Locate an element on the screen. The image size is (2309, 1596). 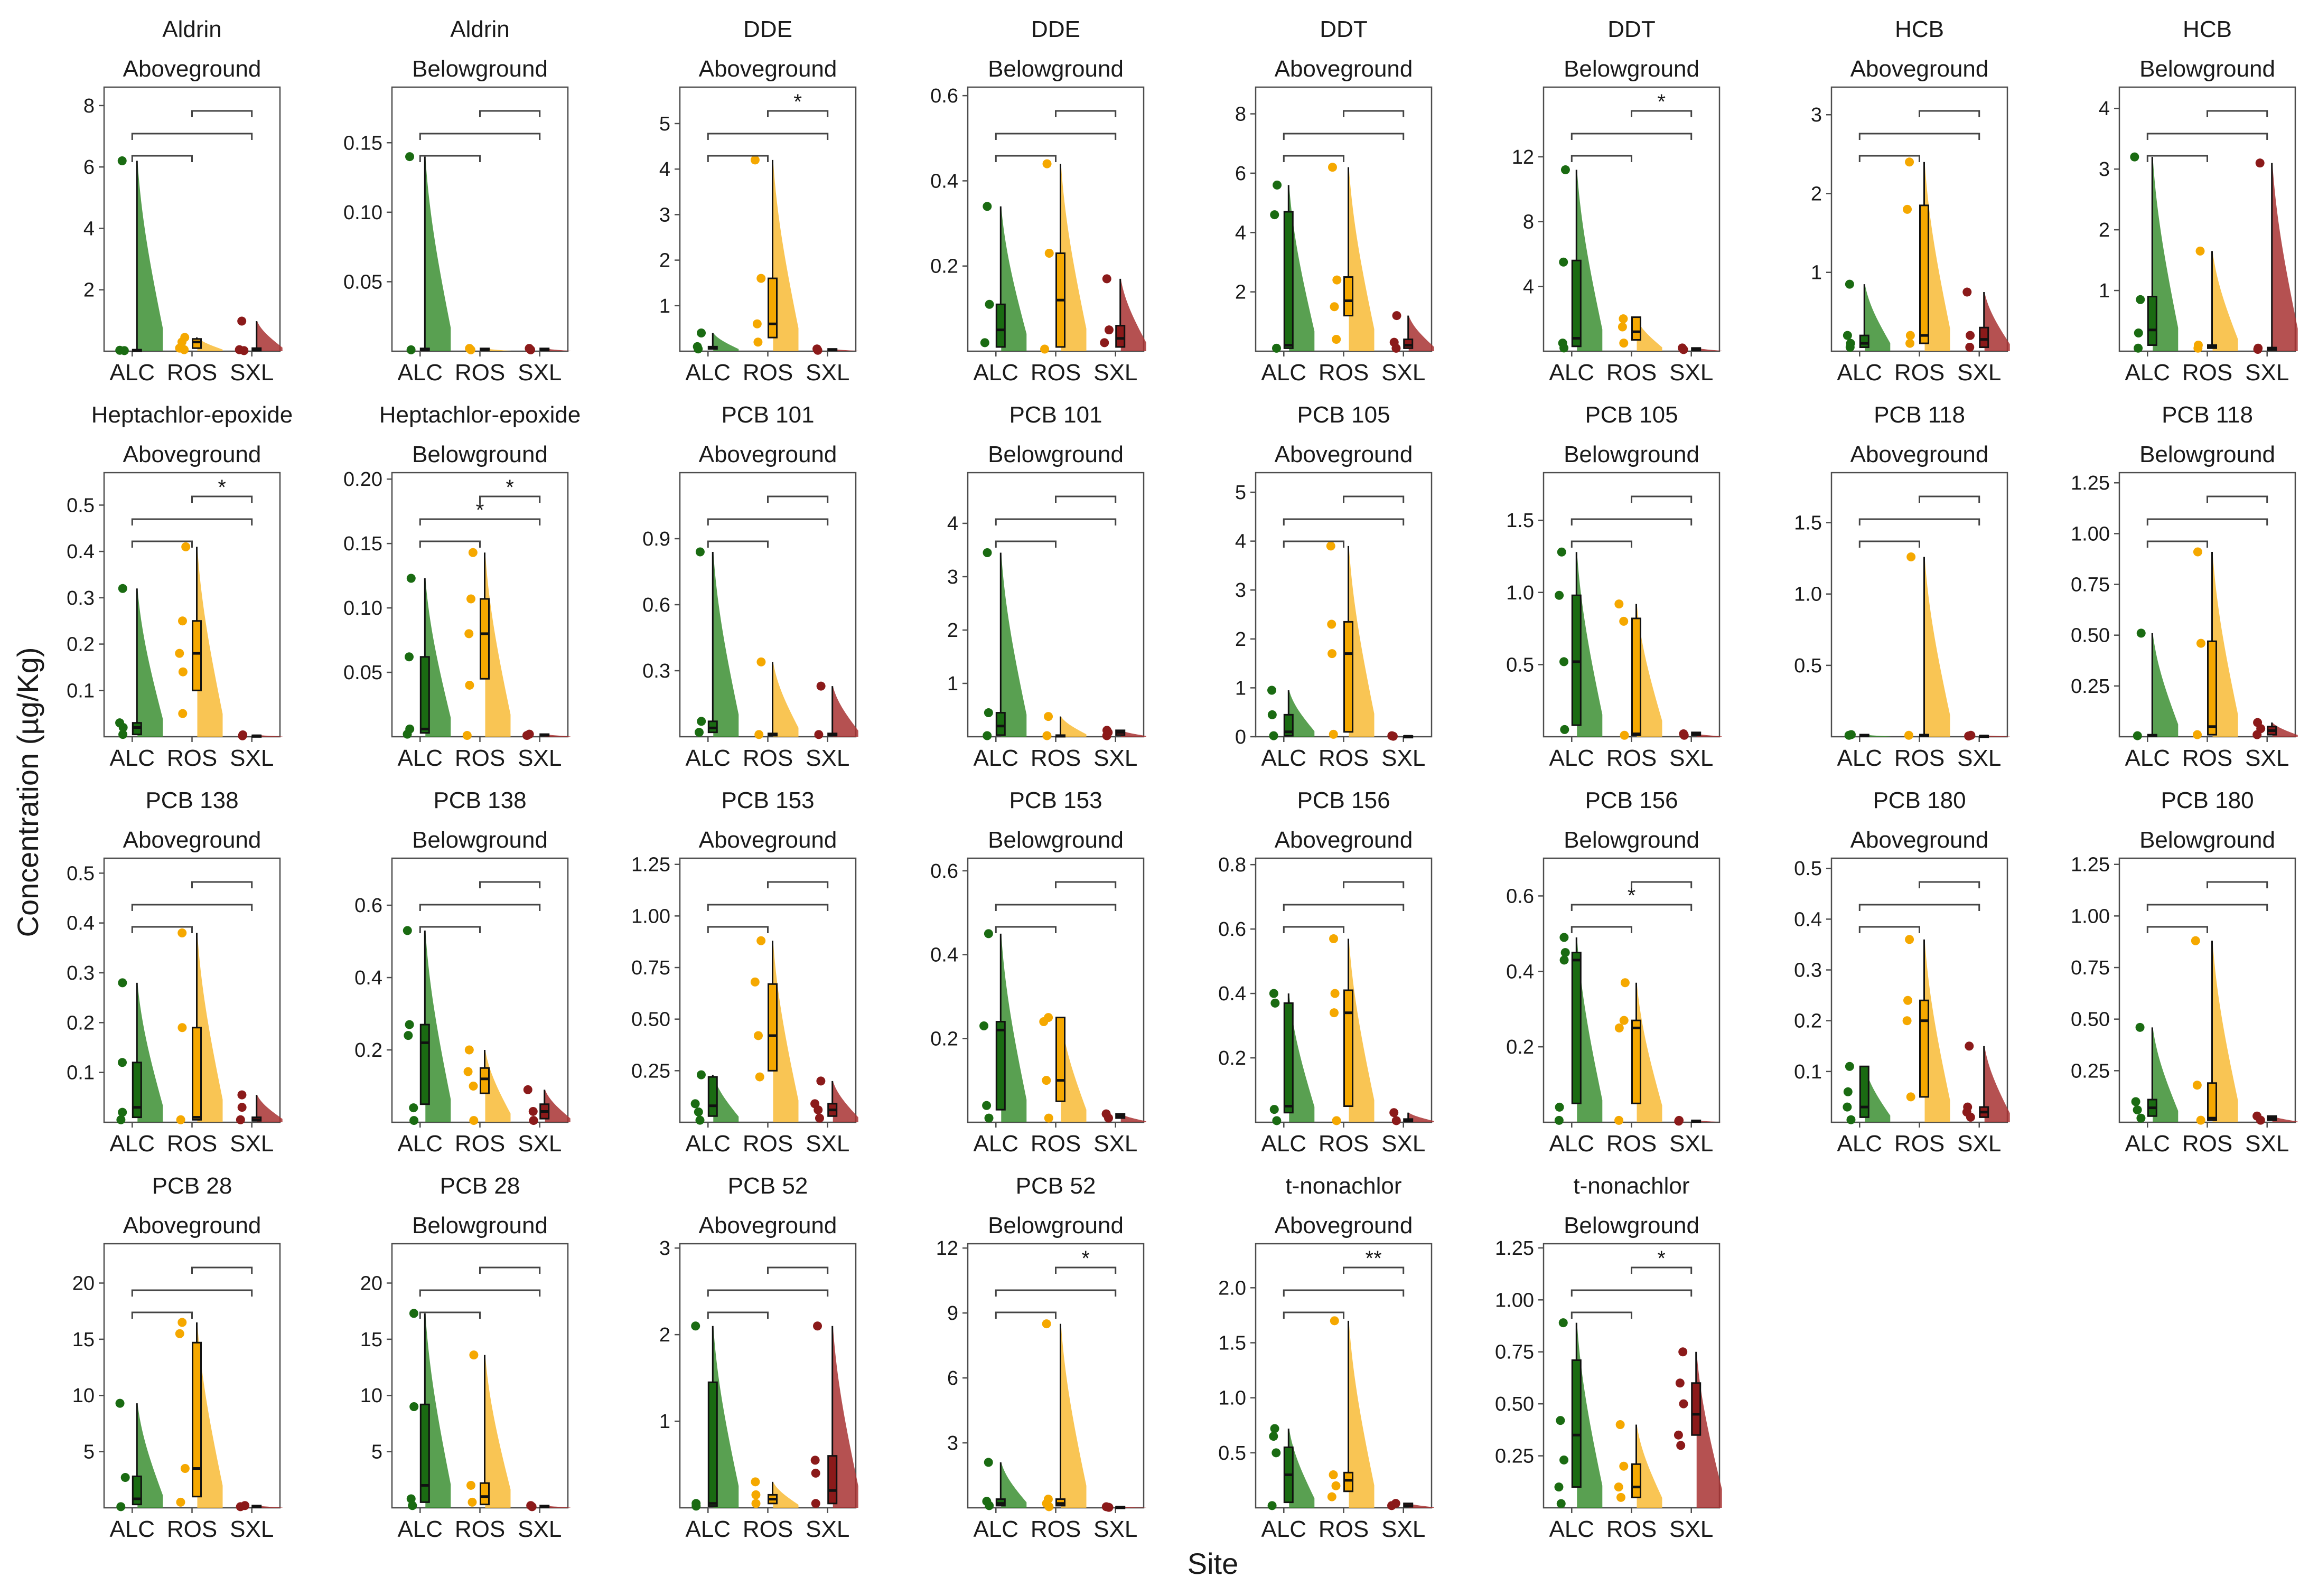
y-tick-label: 1.25 is located at coordinates (2091, 865).